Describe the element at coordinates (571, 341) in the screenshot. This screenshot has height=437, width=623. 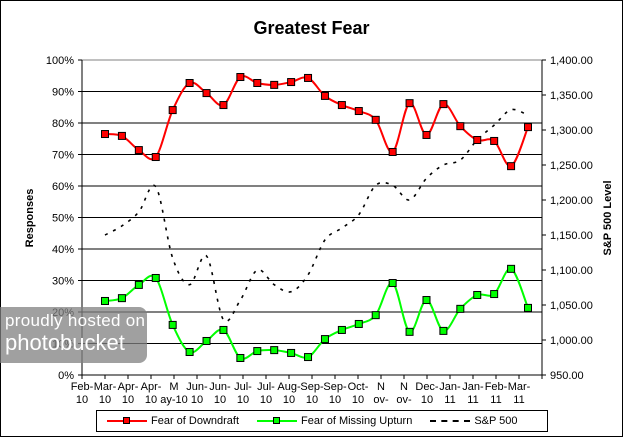
I see `y2-tick-label: 1,000.00` at that location.